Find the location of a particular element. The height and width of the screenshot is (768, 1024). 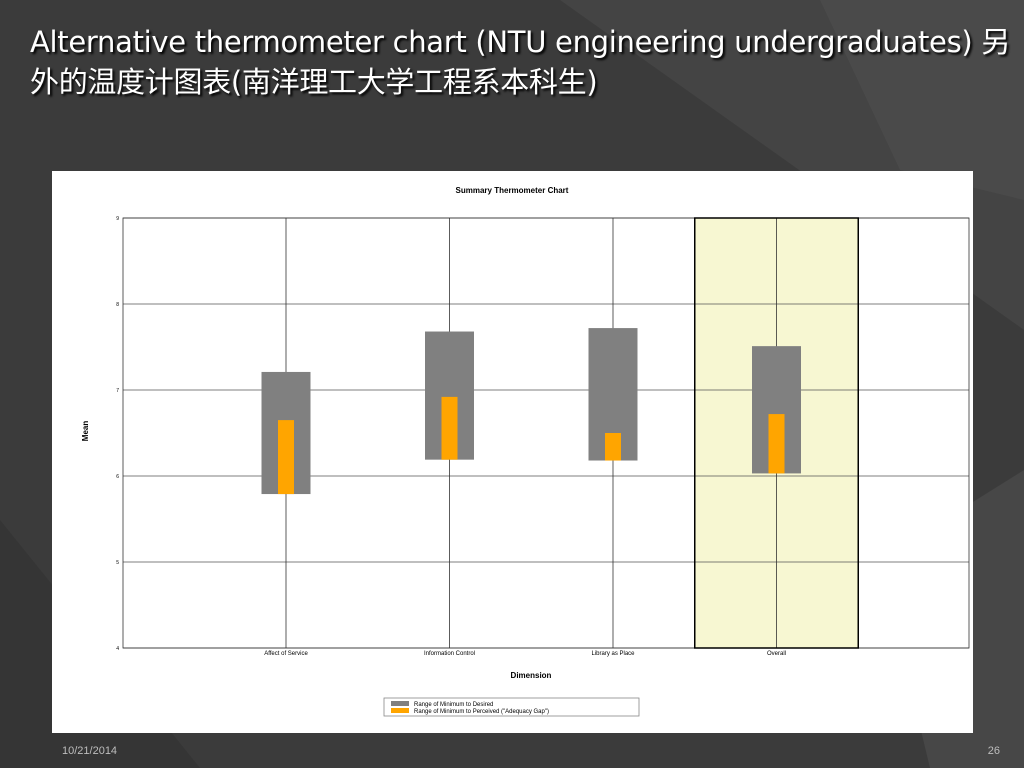

highlight-column-border is located at coordinates (776, 433).